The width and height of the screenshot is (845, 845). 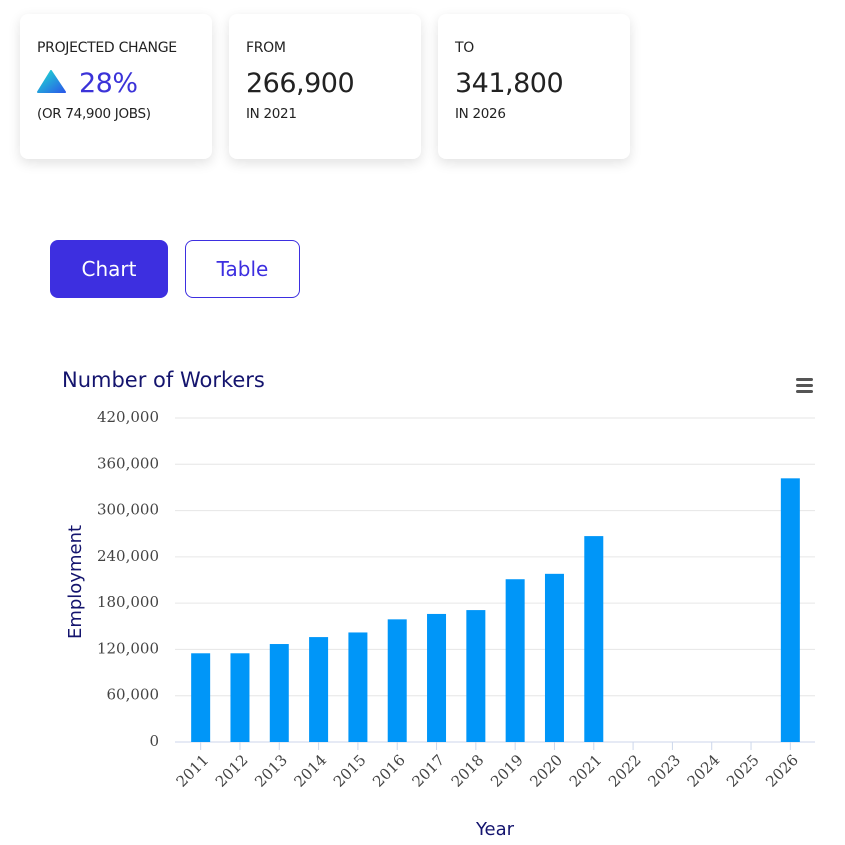 I want to click on card-sub: IN 2026, so click(x=480, y=114).